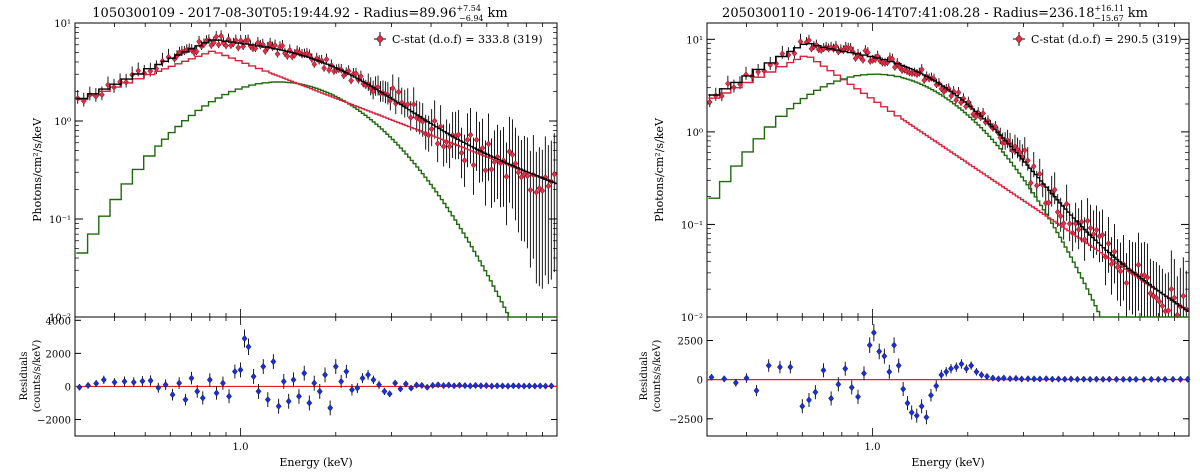 The height and width of the screenshot is (472, 1200). Describe the element at coordinates (62, 122) in the screenshot. I see `y-tick-label: 10⁰` at that location.